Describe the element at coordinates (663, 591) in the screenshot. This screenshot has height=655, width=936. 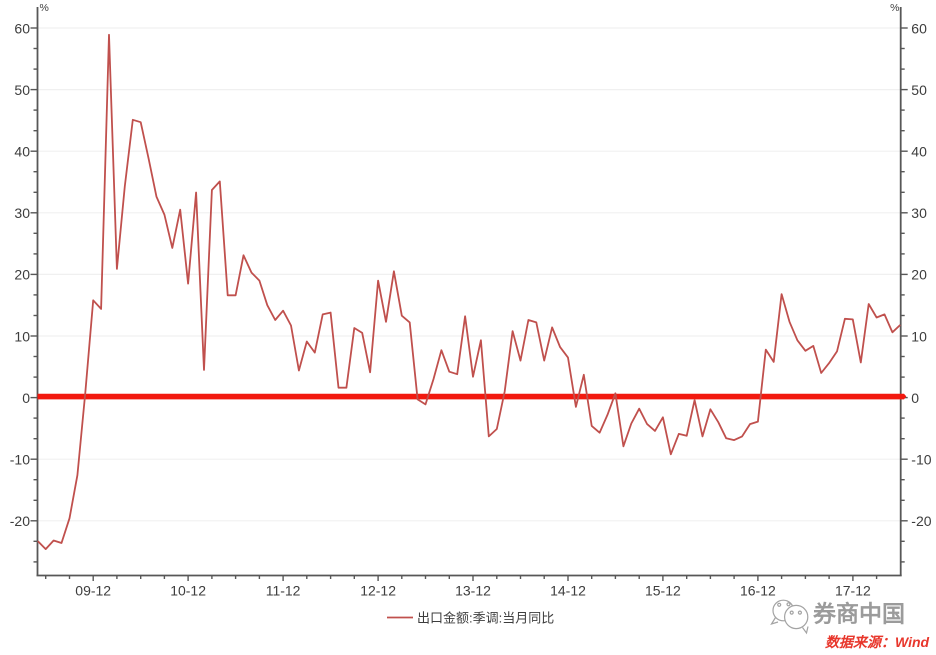
I see `svg-text: 15-12` at that location.